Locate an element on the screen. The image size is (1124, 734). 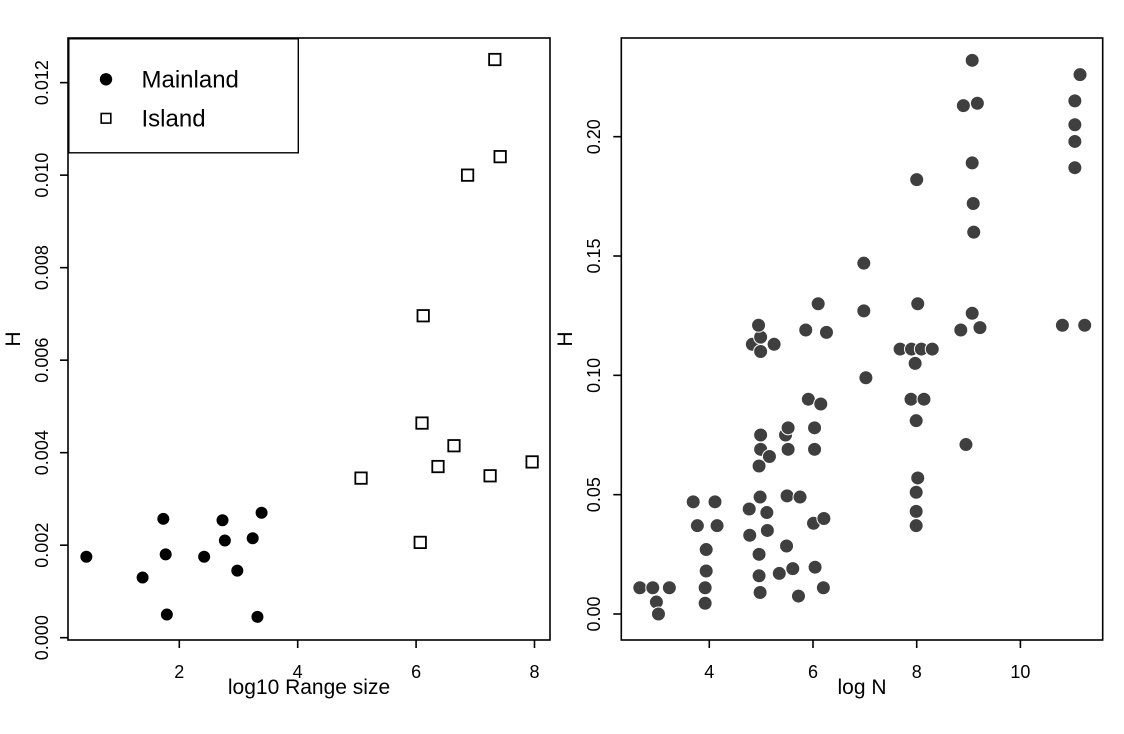
y-tick-label: 0.20 is located at coordinates (594, 136).